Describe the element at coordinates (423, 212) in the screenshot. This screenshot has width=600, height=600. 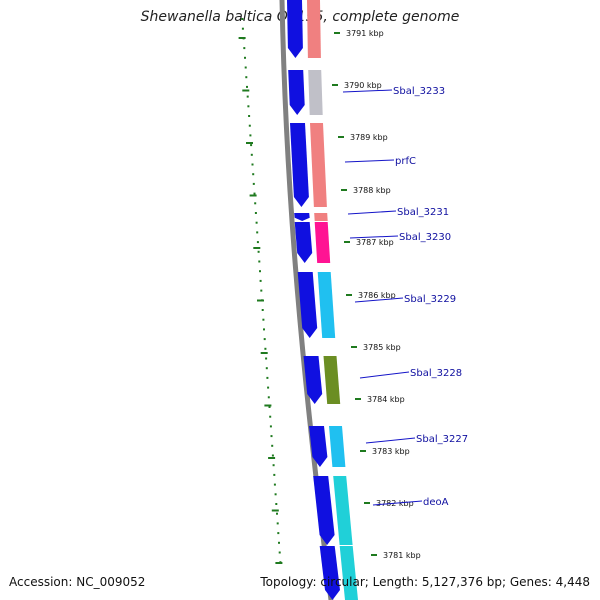
I see `gene-label: Sbal_3231` at that location.